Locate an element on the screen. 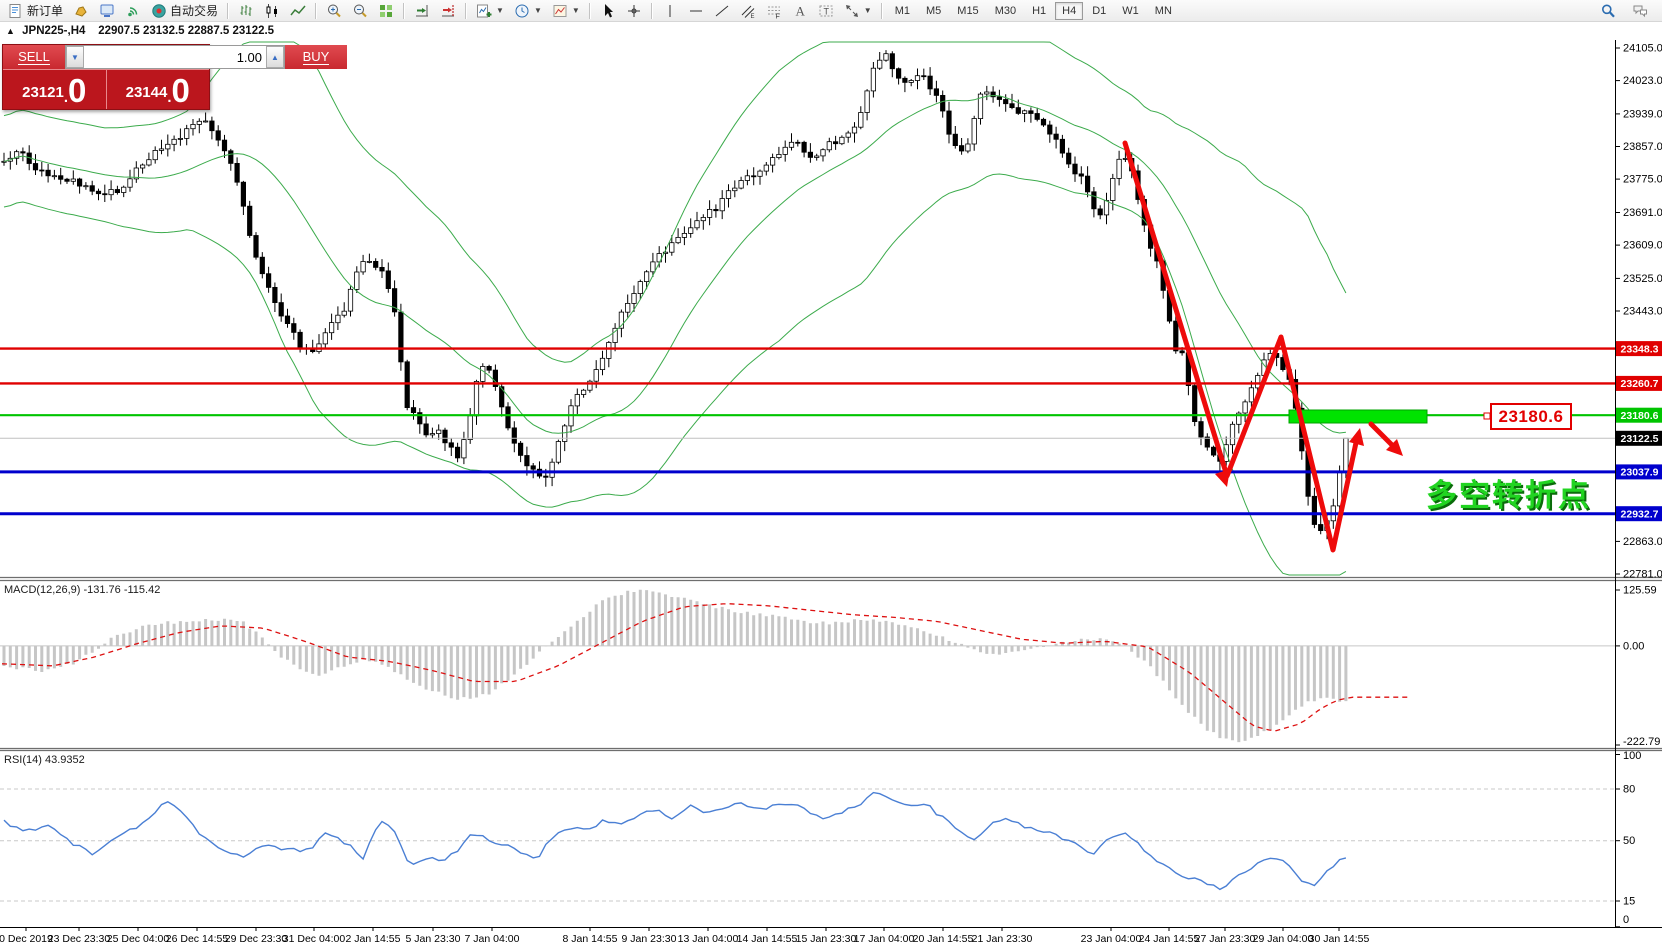  buy-button: BUY is located at coordinates (316, 57).